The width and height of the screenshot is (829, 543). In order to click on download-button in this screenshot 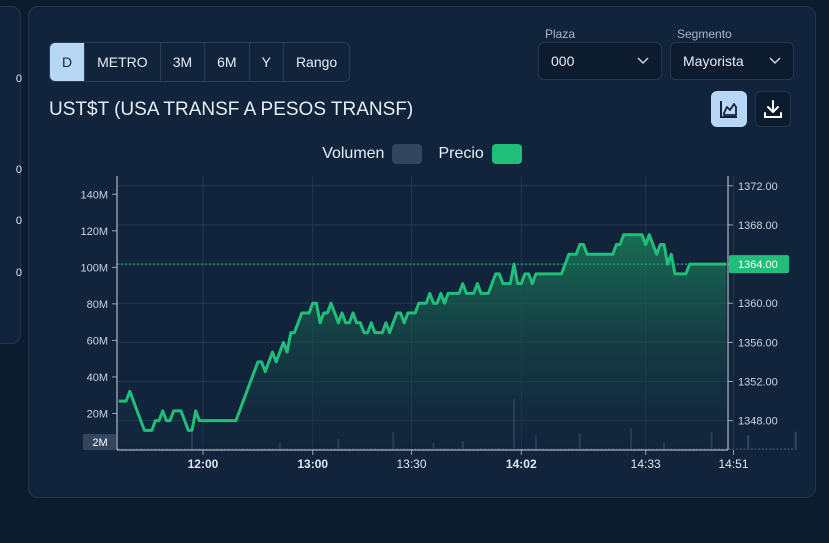, I will do `click(773, 109)`.